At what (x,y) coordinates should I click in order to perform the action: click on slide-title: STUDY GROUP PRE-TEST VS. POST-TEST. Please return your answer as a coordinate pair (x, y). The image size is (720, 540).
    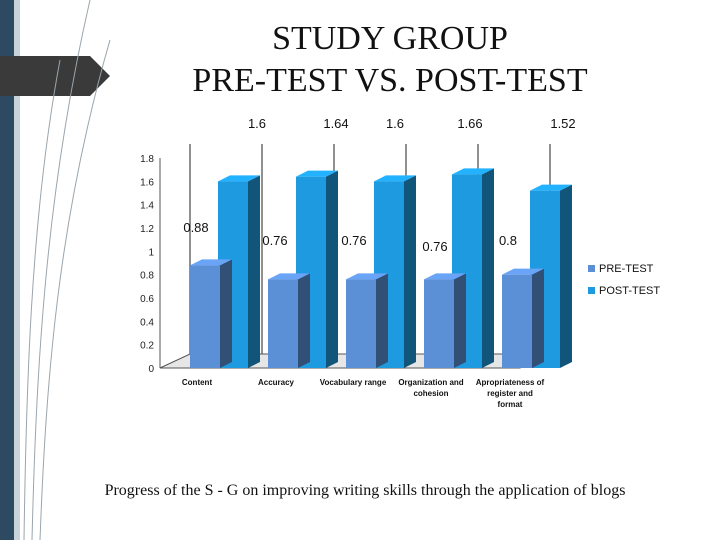
    Looking at the image, I should click on (390, 60).